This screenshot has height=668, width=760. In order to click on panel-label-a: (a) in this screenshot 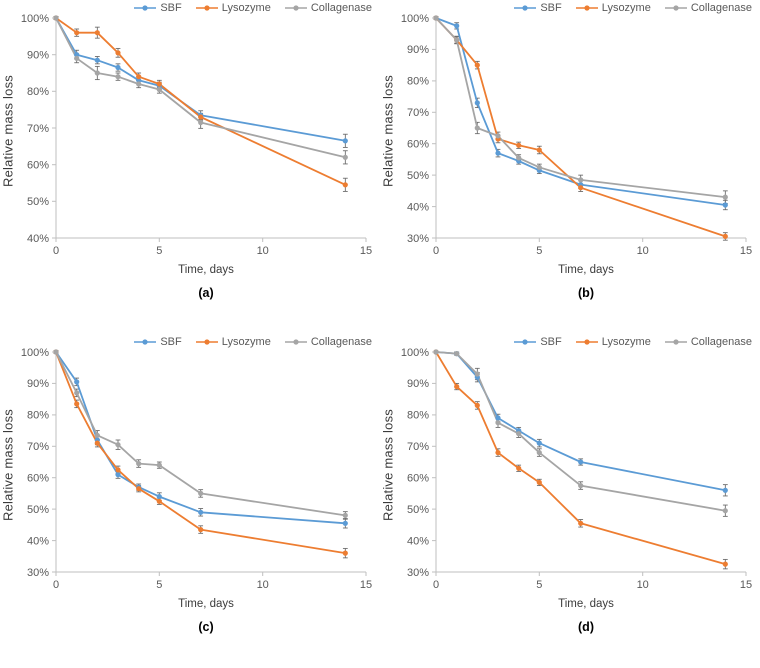, I will do `click(206, 293)`.